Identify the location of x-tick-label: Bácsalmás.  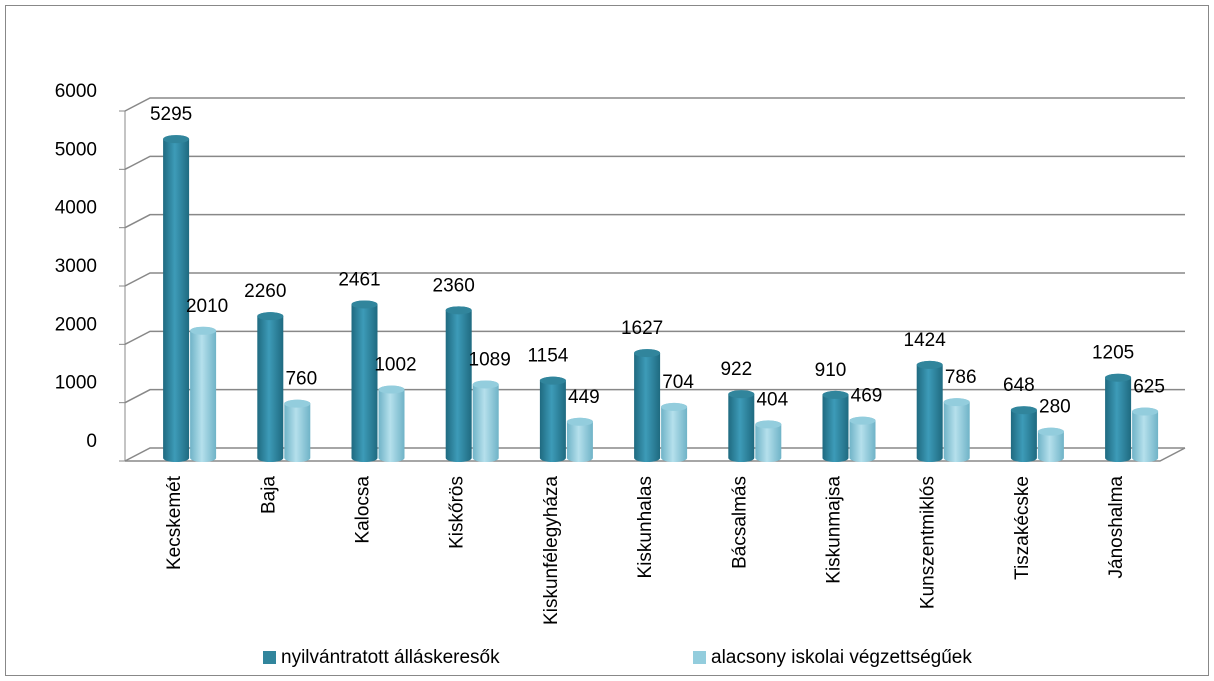
(739, 522).